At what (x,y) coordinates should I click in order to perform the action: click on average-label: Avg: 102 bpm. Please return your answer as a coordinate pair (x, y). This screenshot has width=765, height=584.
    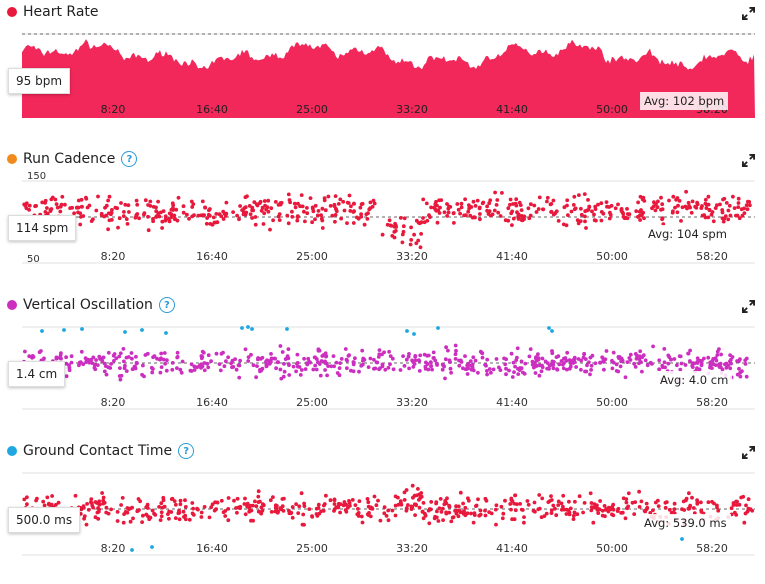
    Looking at the image, I should click on (684, 101).